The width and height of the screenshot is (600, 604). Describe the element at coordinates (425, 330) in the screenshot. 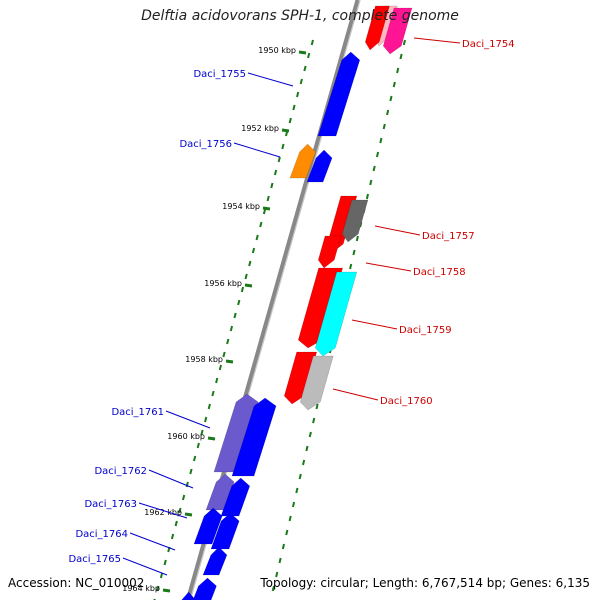

I see `gene-label-forward: Daci_1759` at that location.